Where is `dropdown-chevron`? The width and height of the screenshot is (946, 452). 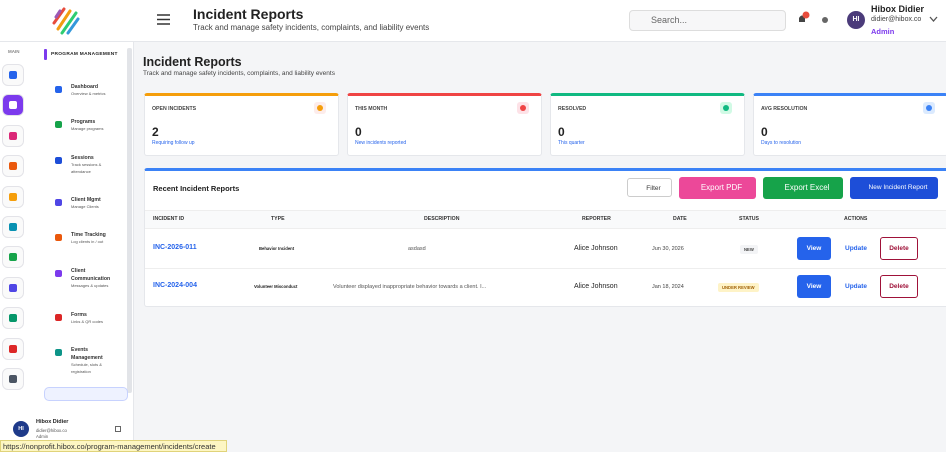
dropdown-chevron is located at coordinates (933, 19).